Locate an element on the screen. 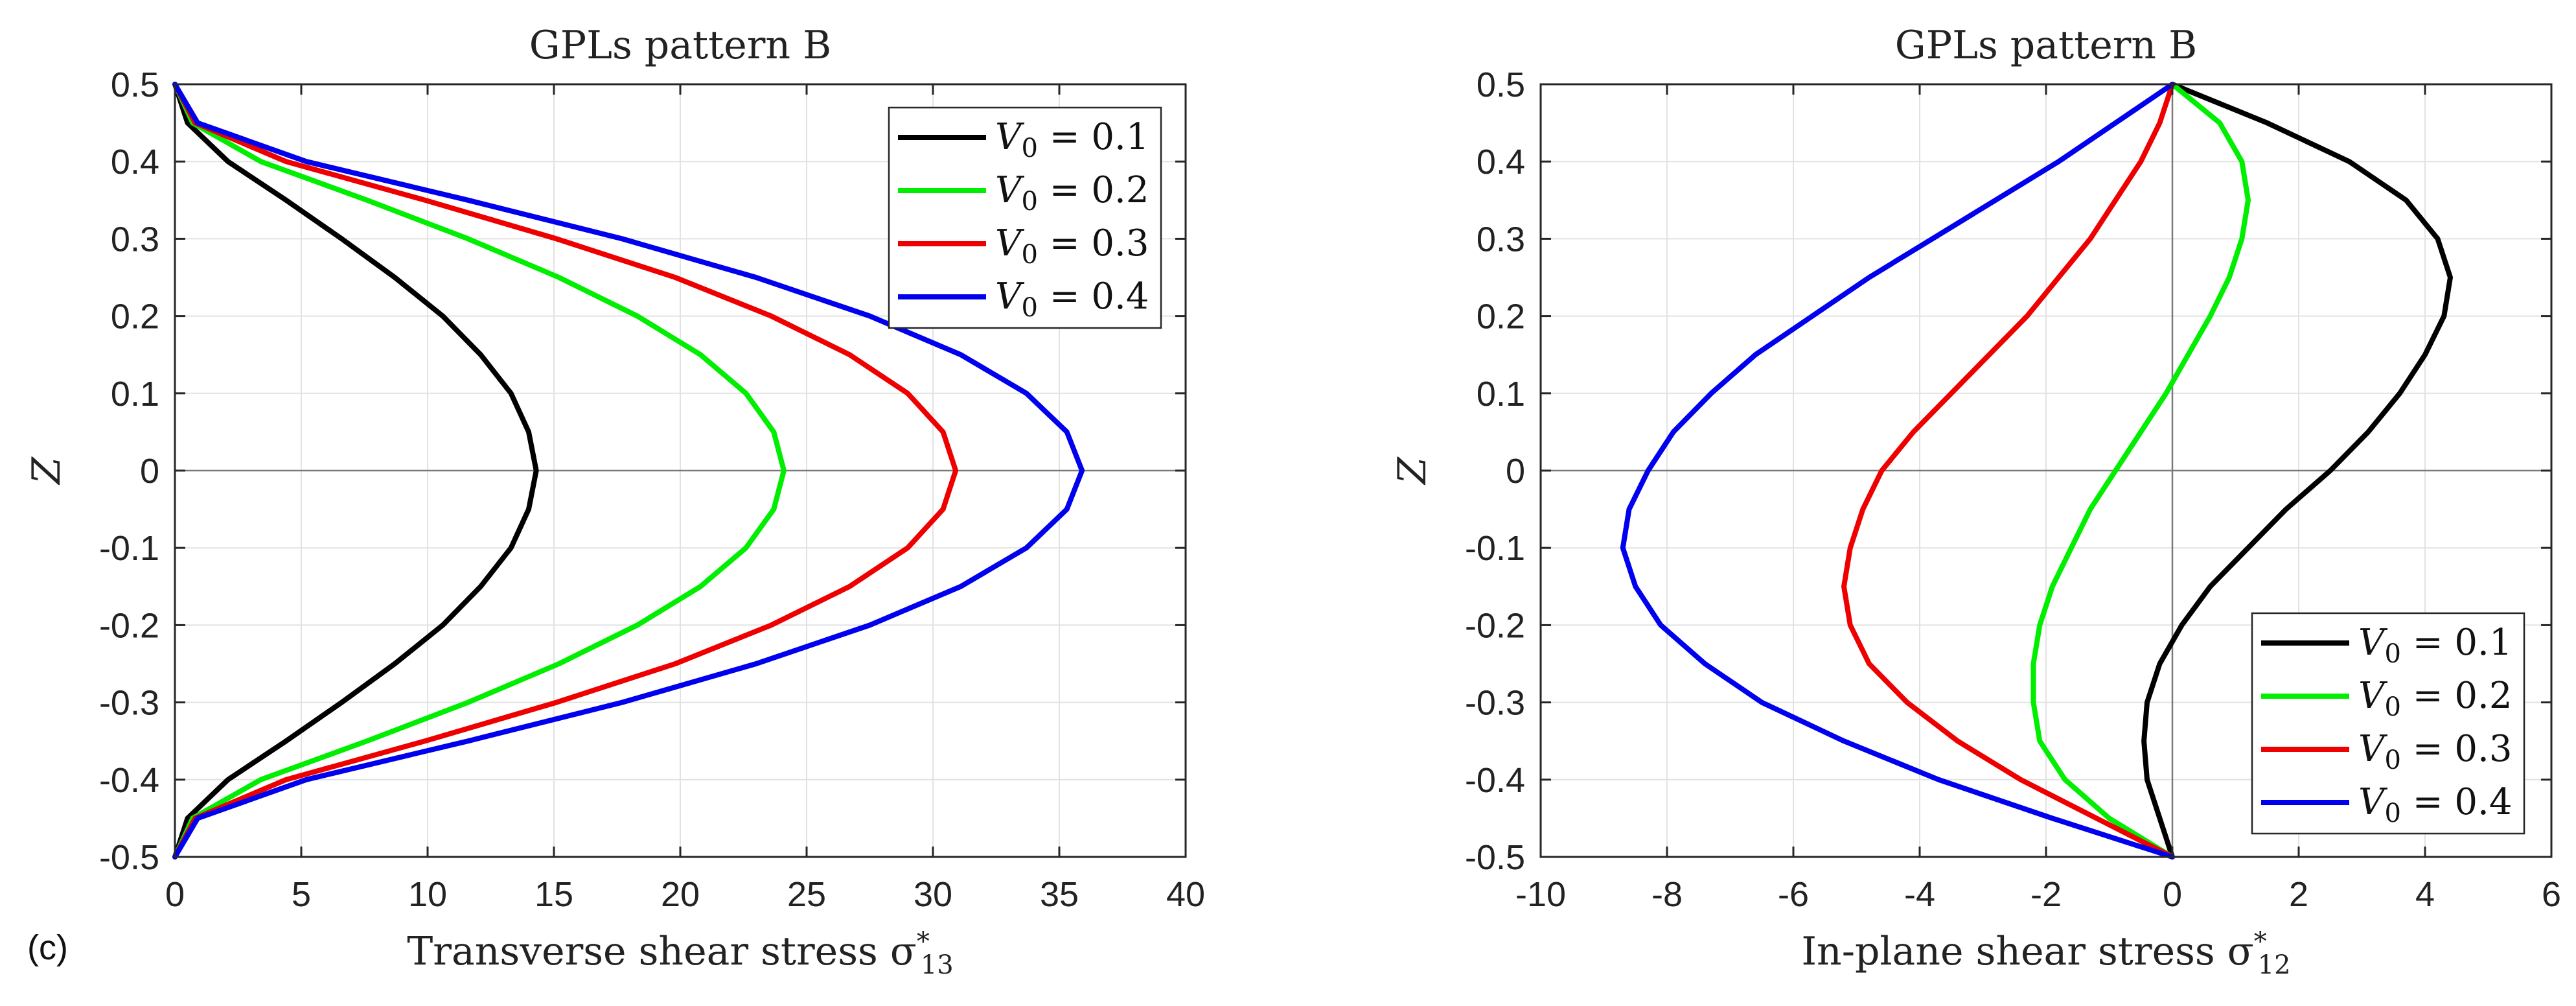  x-tick-label: 30 is located at coordinates (933, 894).